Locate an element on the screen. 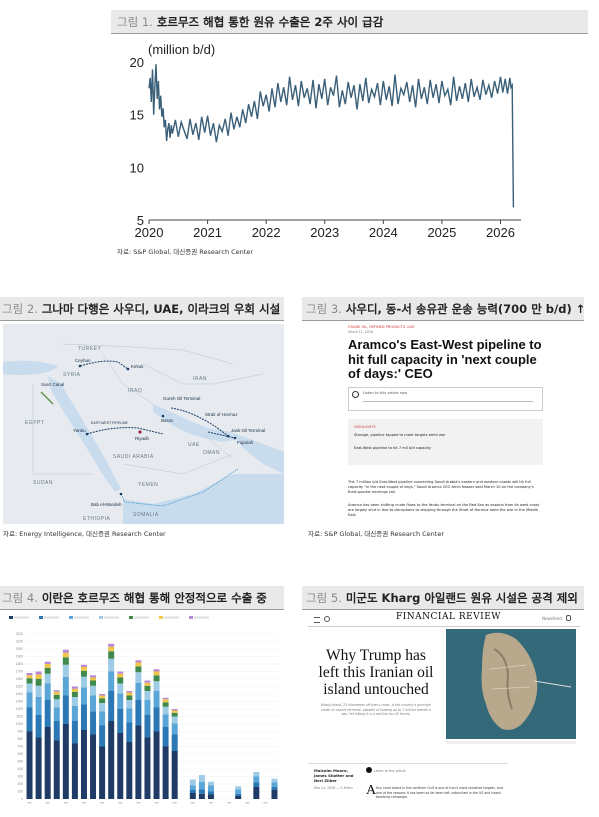 The image size is (599, 817). article-date: March 11, 2026 is located at coordinates (360, 332).